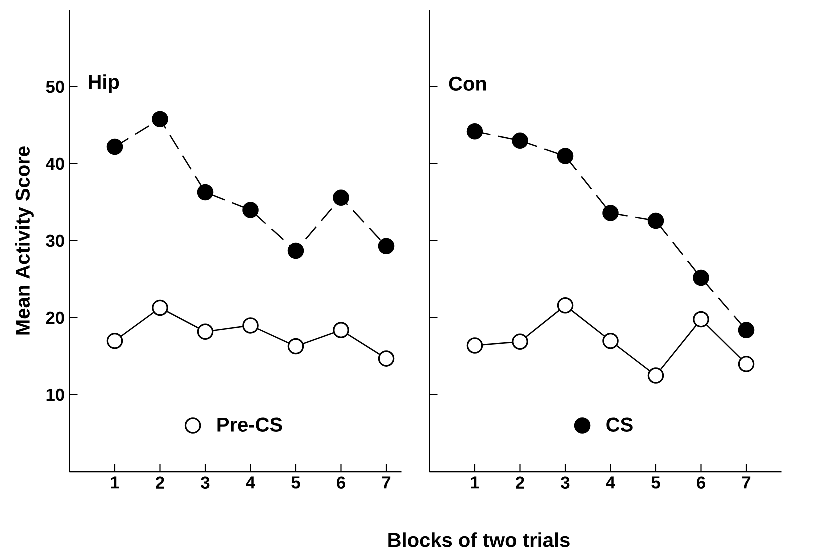 This screenshot has height=554, width=829. Describe the element at coordinates (55, 395) in the screenshot. I see `y-tick-label: 10` at that location.